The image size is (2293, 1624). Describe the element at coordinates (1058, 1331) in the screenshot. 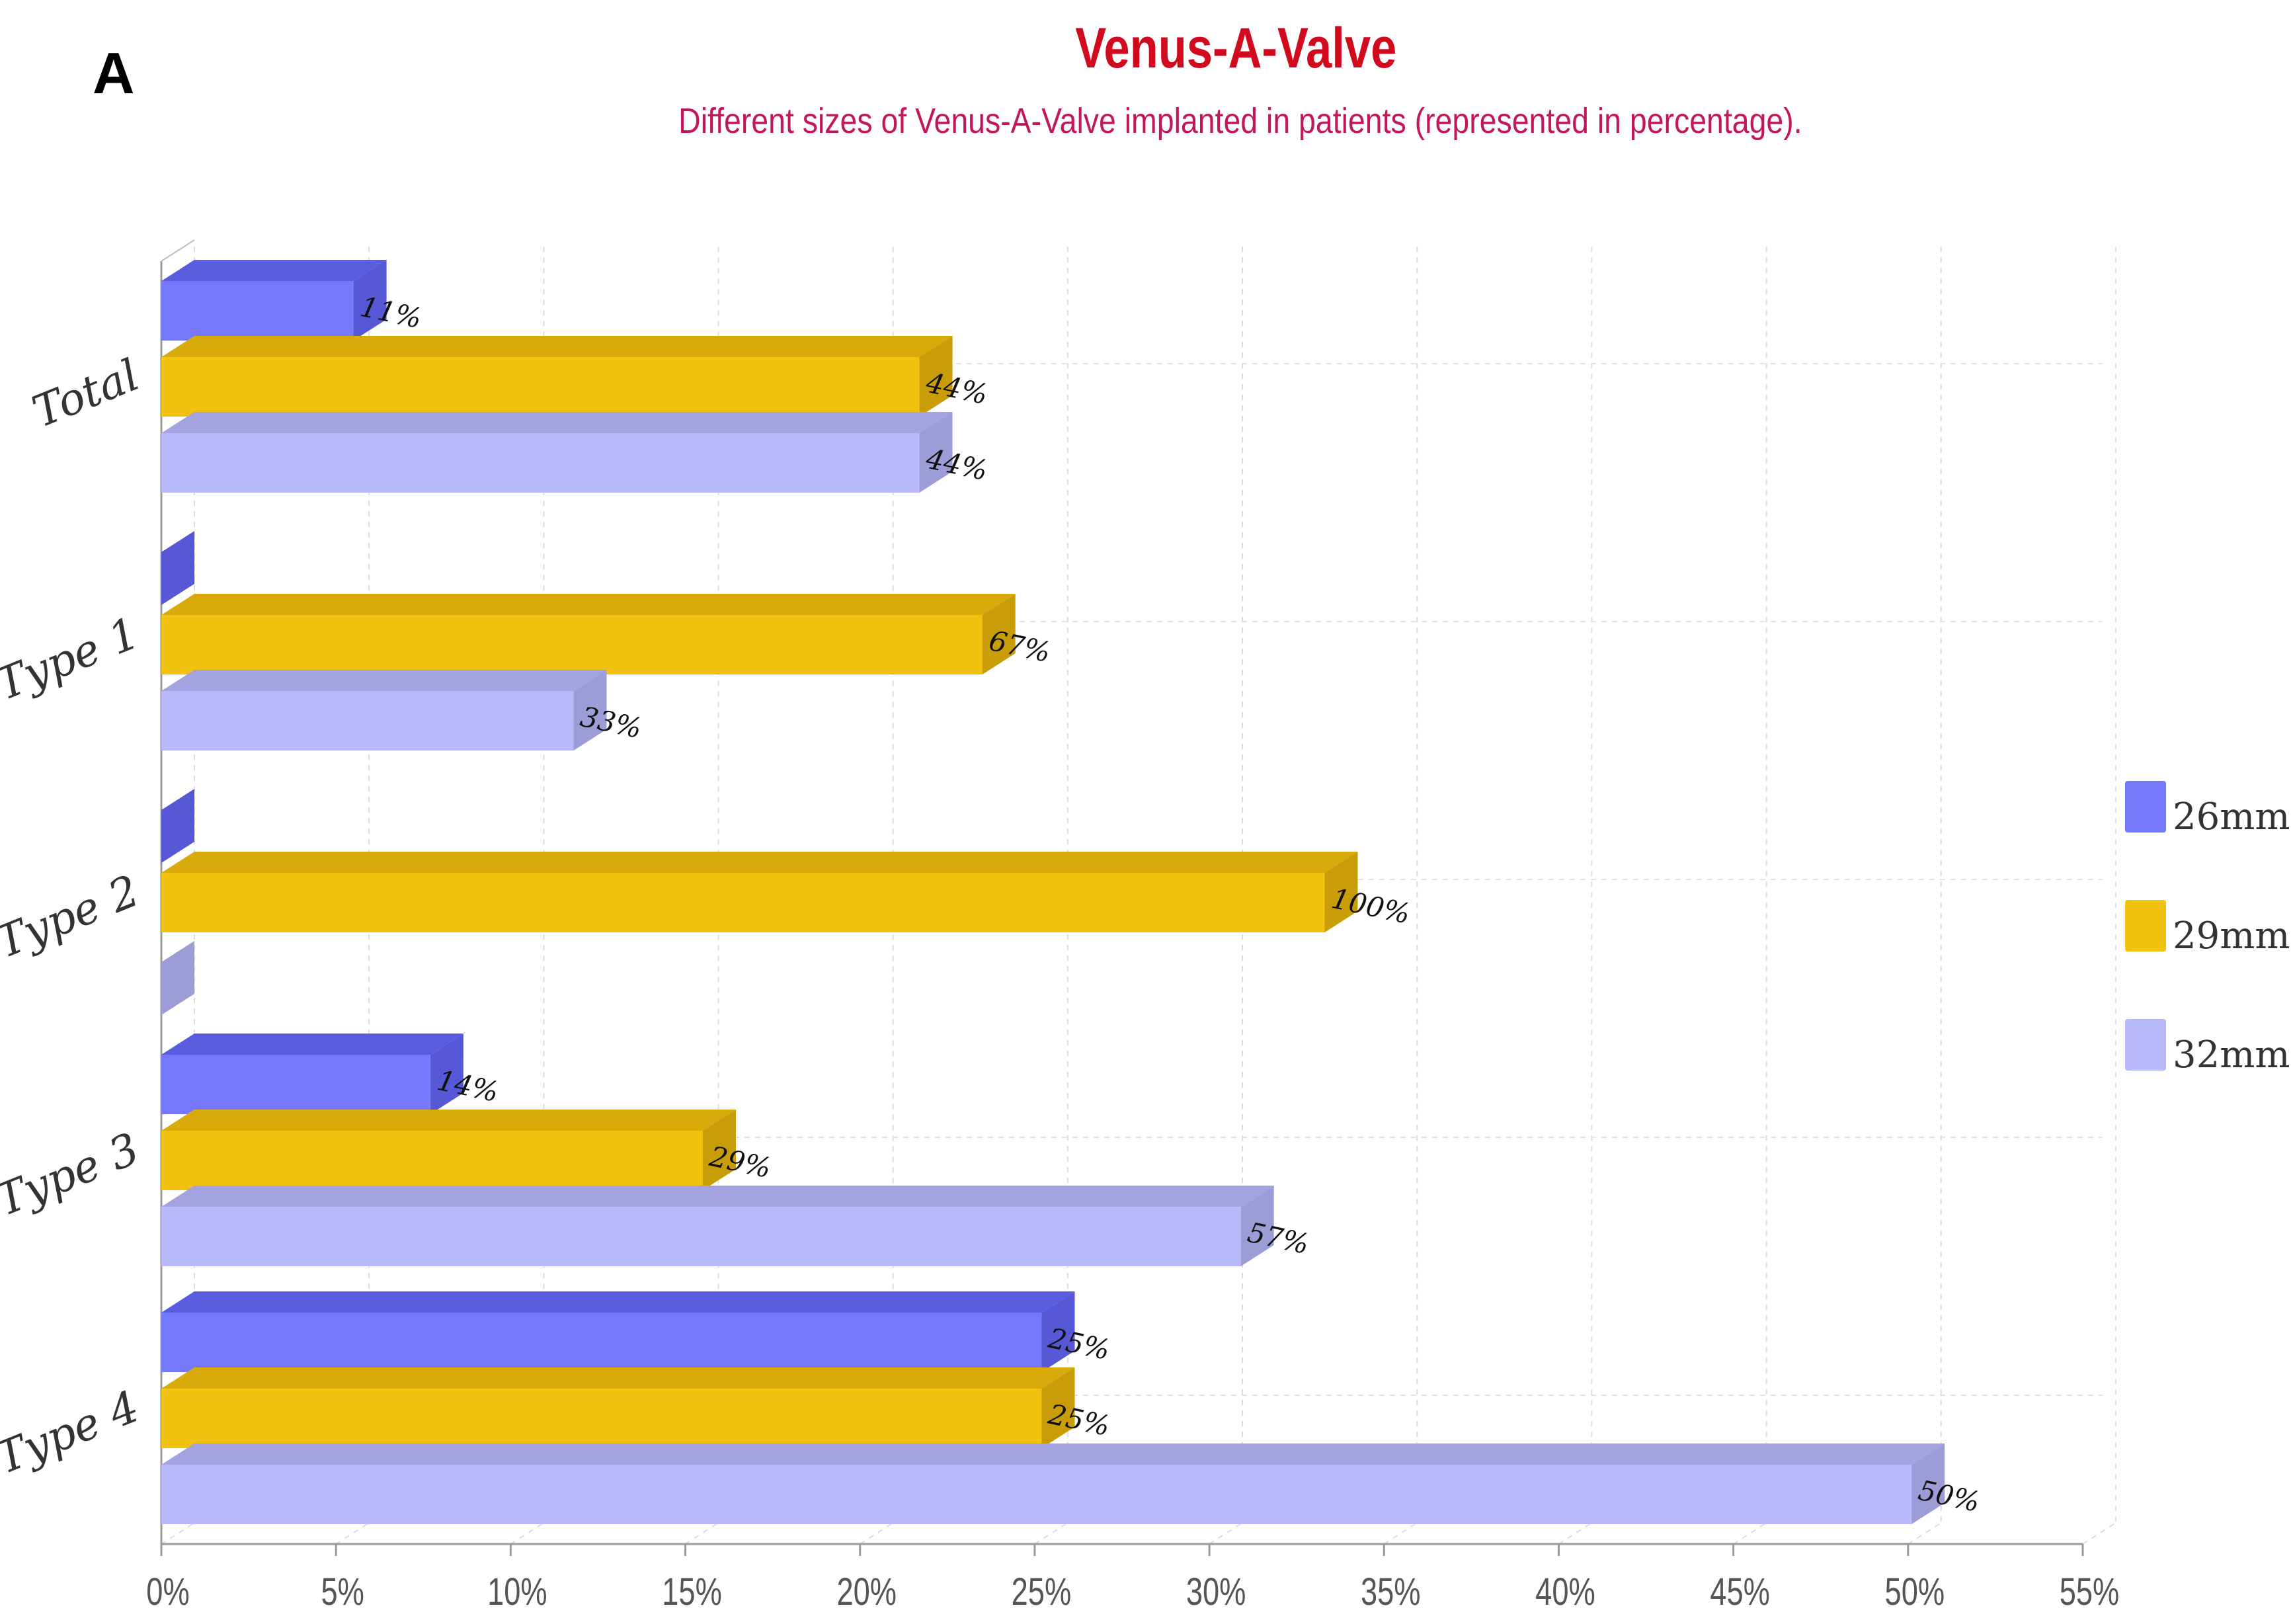

I see `bar-side-type-4-26mm` at that location.